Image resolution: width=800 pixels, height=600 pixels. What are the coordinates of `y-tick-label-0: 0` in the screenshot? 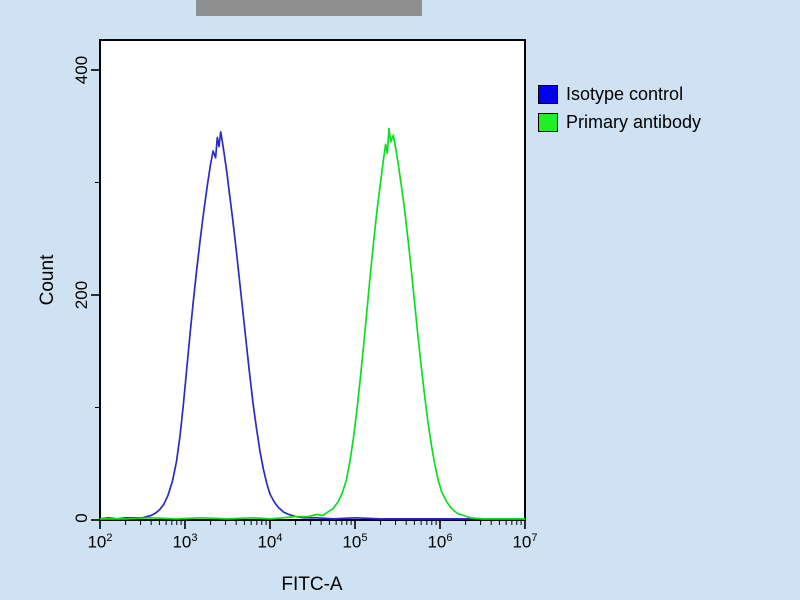 It's located at (81, 518).